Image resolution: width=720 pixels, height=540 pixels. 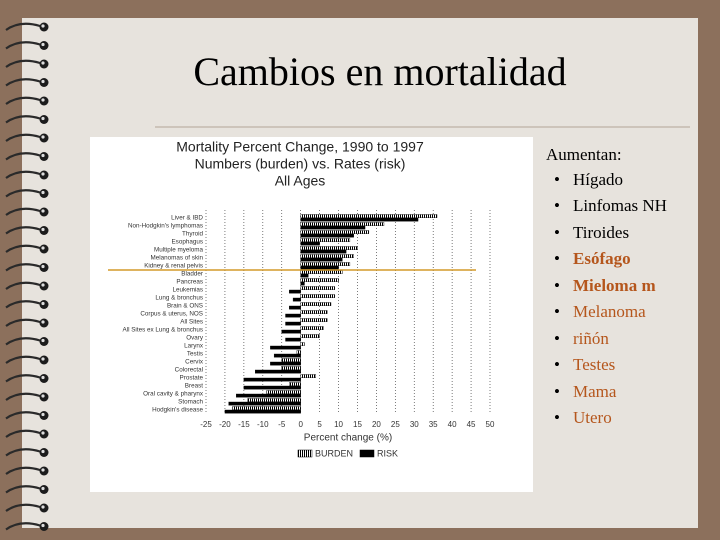 What do you see at coordinates (348, 438) in the screenshot?
I see `x-axis-label: Percent change (%)` at bounding box center [348, 438].